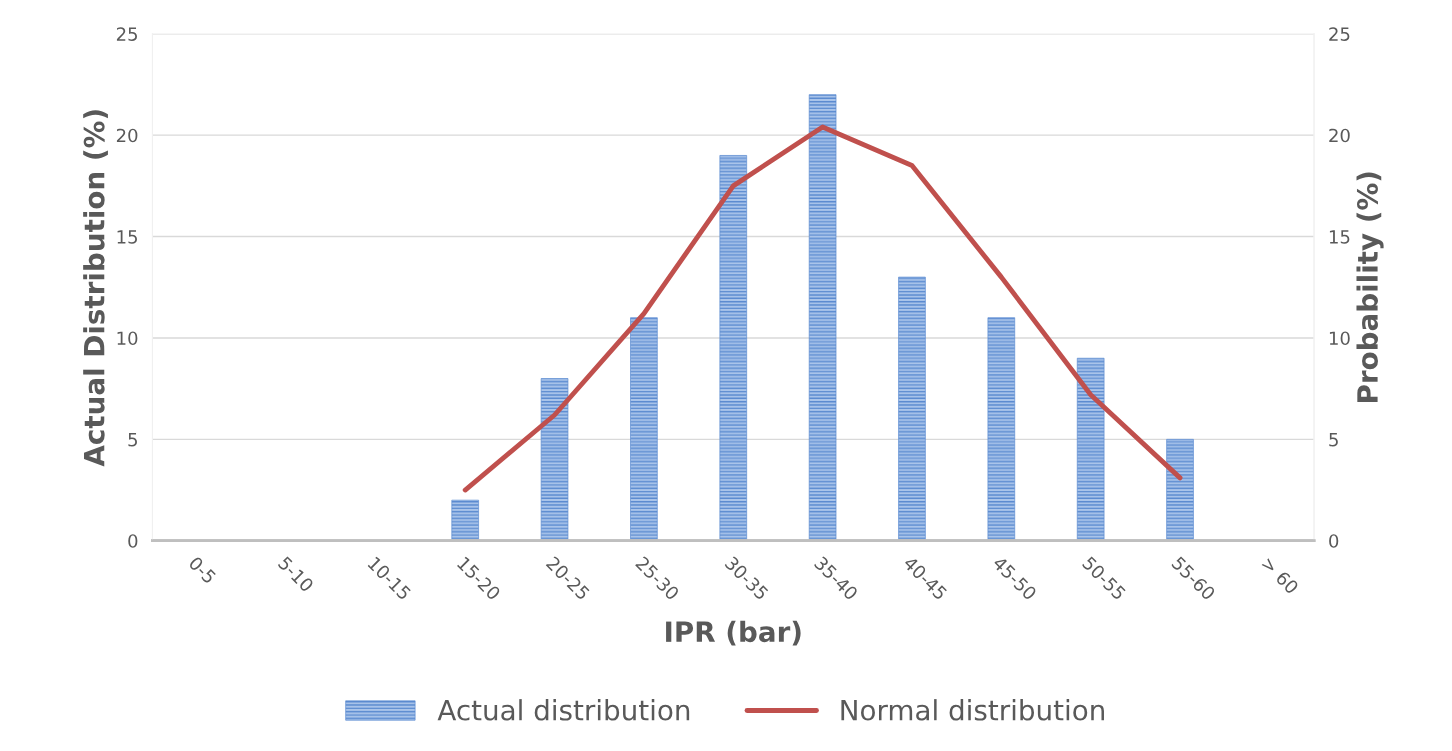 This screenshot has width=1452, height=751. Describe the element at coordinates (127, 237) in the screenshot. I see `y-tick-label: 15` at that location.